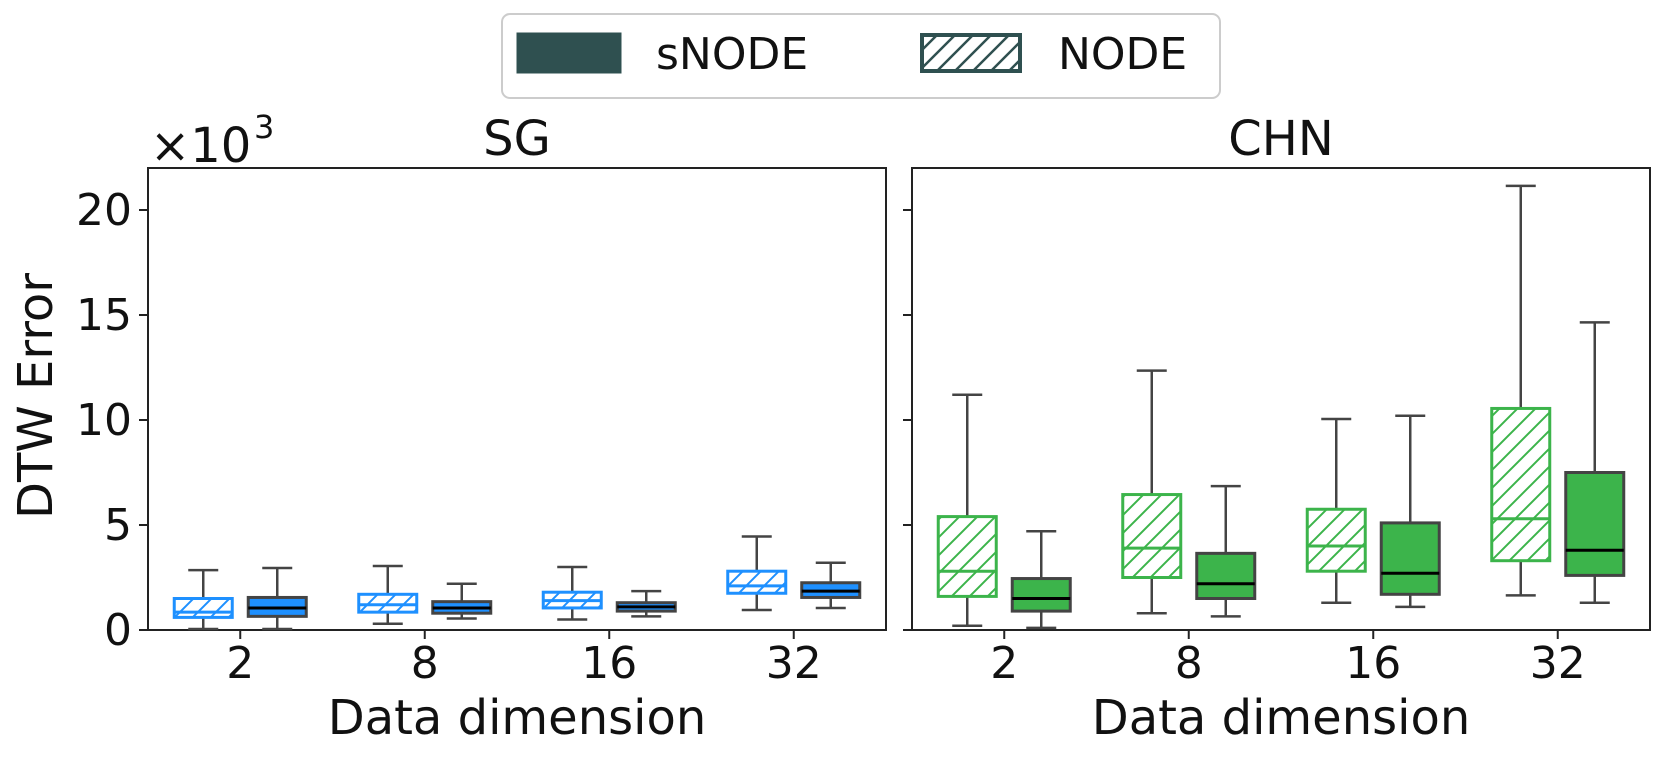  What do you see at coordinates (569, 53) in the screenshot?
I see `legend-snode-swatch` at bounding box center [569, 53].